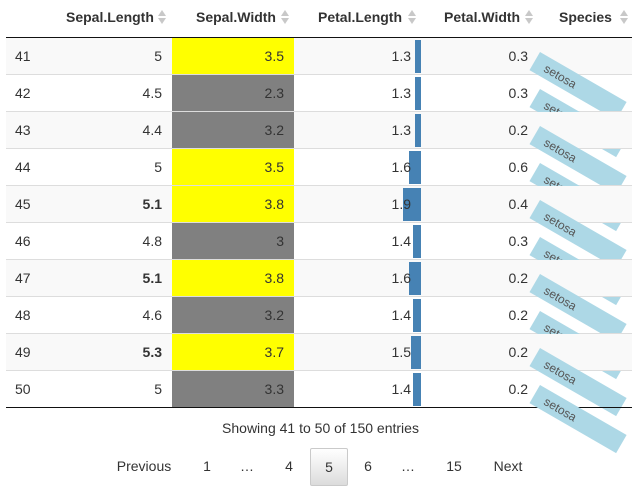 The width and height of the screenshot is (641, 492). What do you see at coordinates (280, 241) in the screenshot?
I see `sepal-width-value: 3` at bounding box center [280, 241].